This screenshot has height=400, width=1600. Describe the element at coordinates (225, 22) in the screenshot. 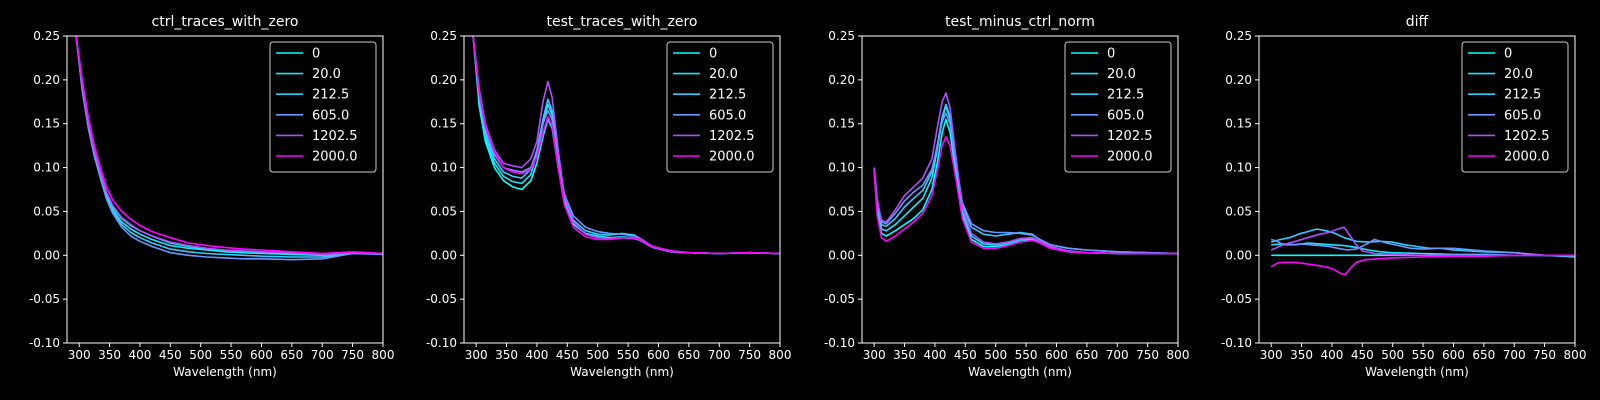

I see `chart-title: ctrl_traces_with_zero` at that location.